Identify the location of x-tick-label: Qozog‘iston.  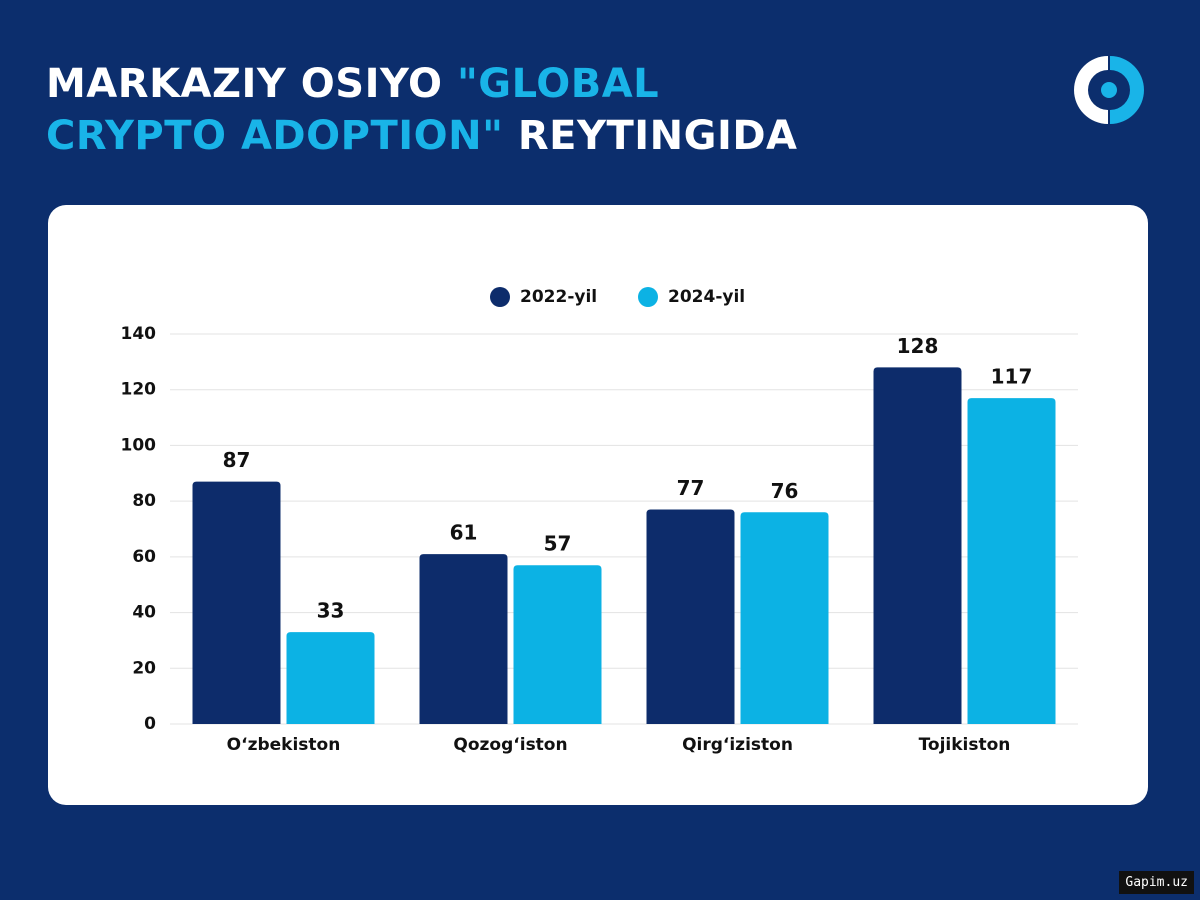
(510, 745).